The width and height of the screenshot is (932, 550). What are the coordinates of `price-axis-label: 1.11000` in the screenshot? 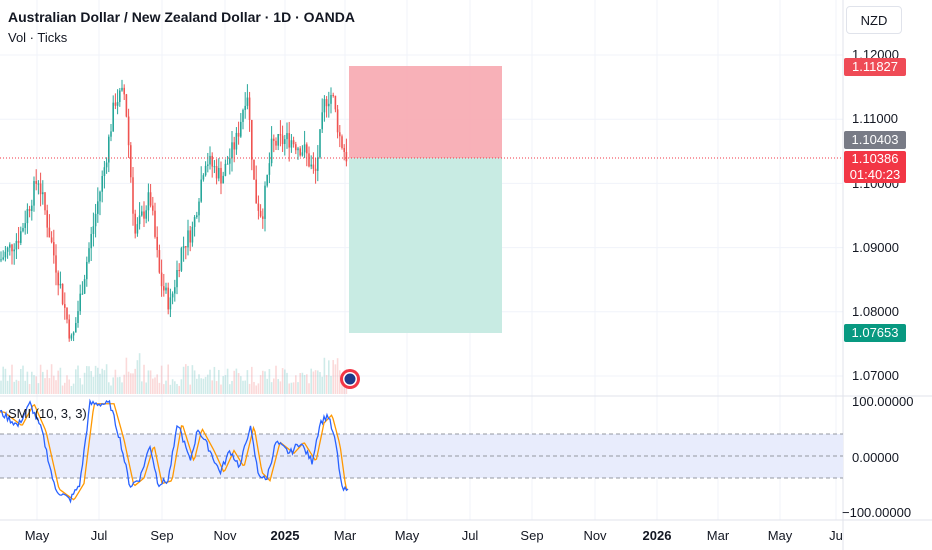 It's located at (875, 118).